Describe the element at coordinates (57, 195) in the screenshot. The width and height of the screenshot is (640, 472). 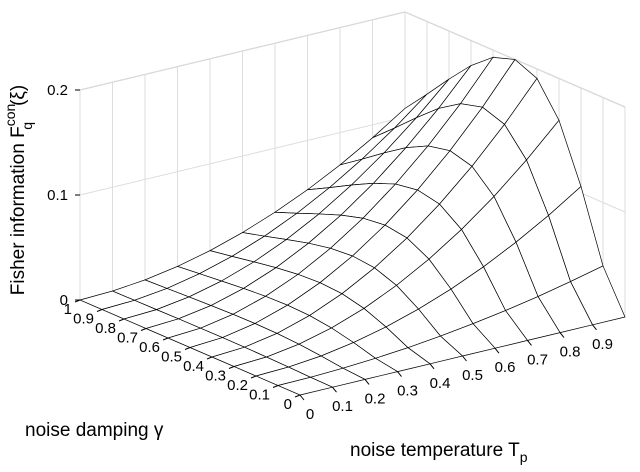
I see `z-tick-label: 0.1` at that location.